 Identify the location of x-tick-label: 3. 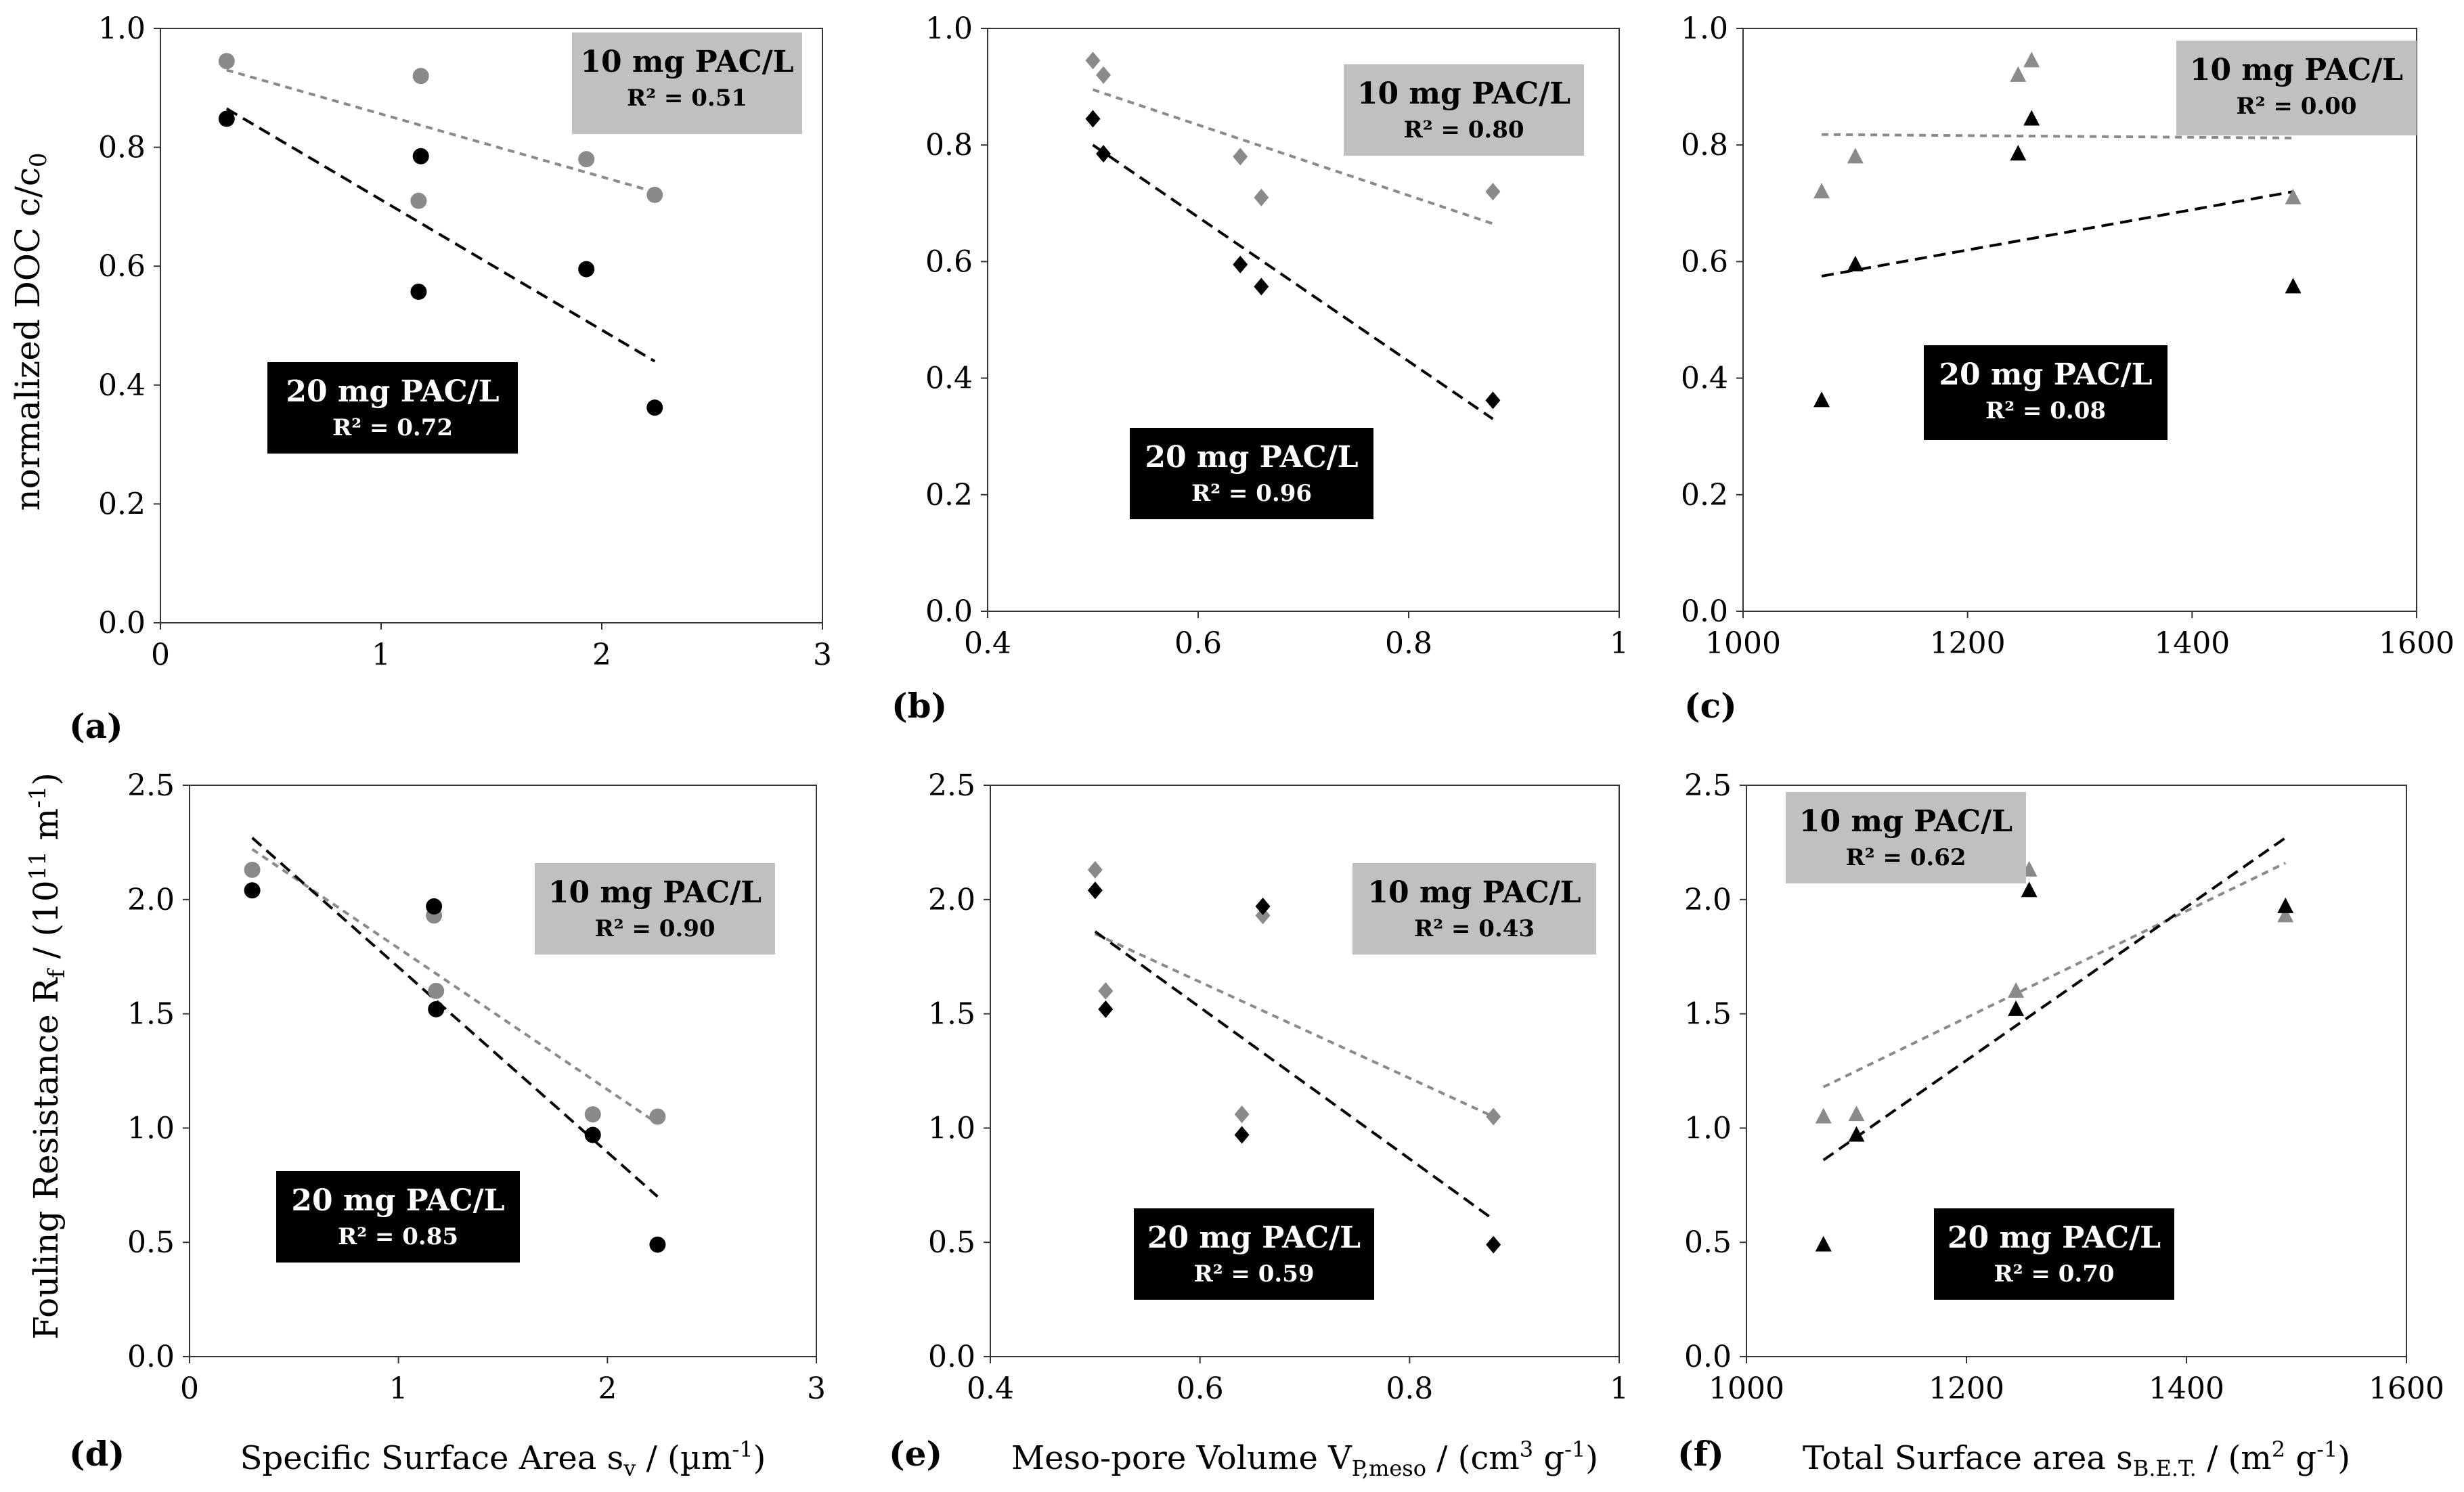
(823, 655).